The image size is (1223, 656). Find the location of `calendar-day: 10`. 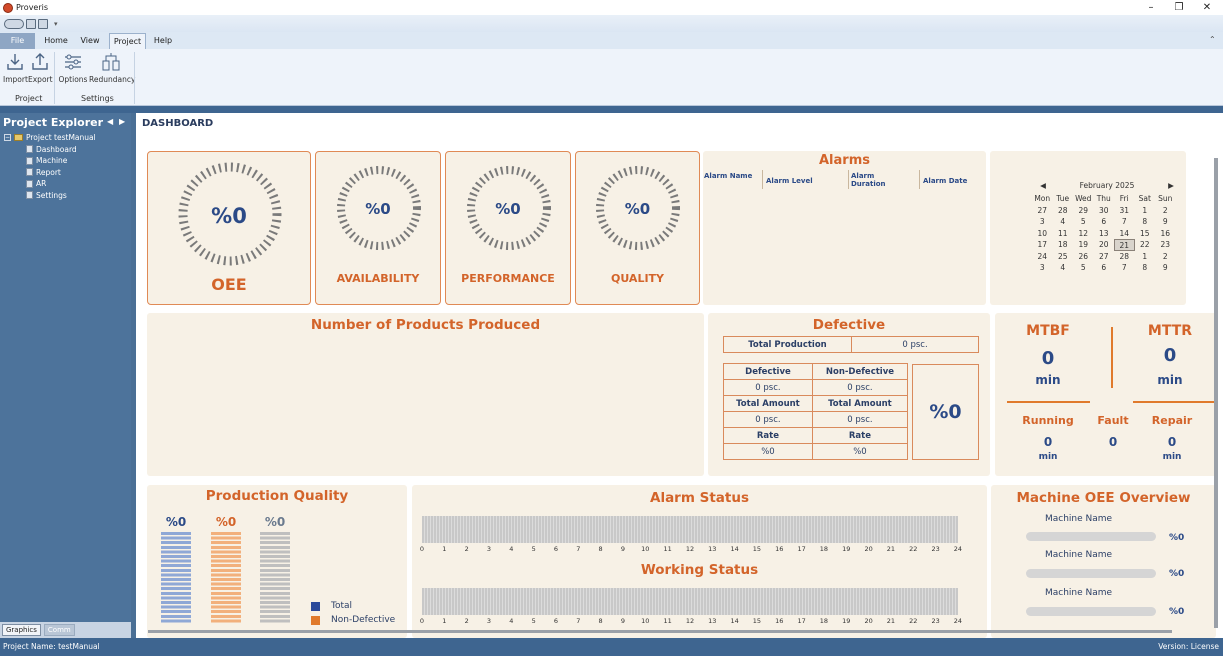

calendar-day: 10 is located at coordinates (1042, 233).